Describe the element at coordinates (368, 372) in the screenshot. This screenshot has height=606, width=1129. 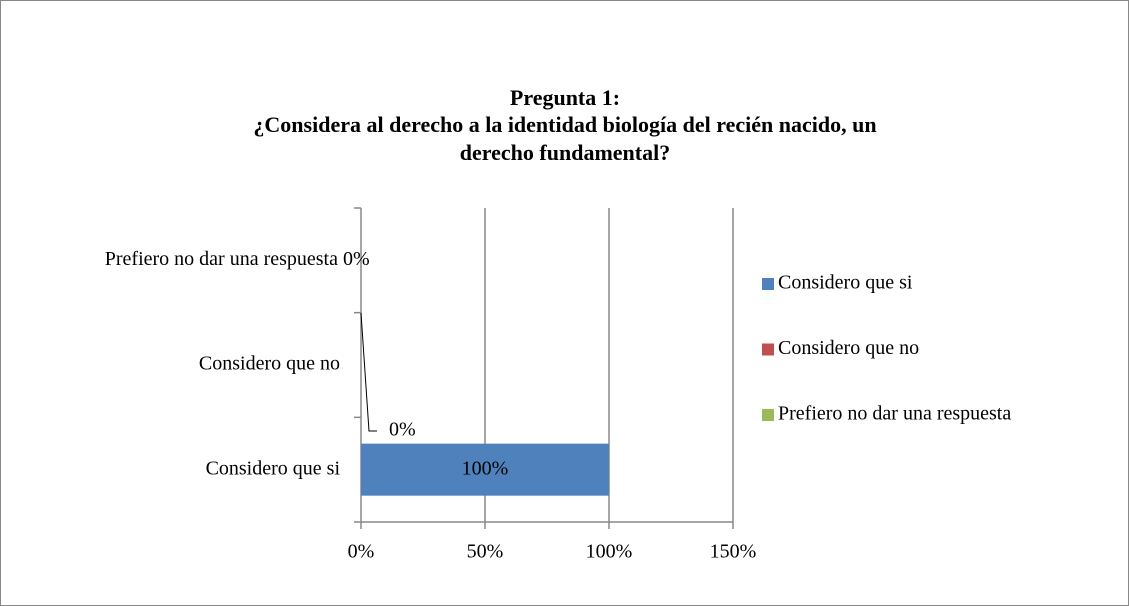
I see `leader-line` at that location.